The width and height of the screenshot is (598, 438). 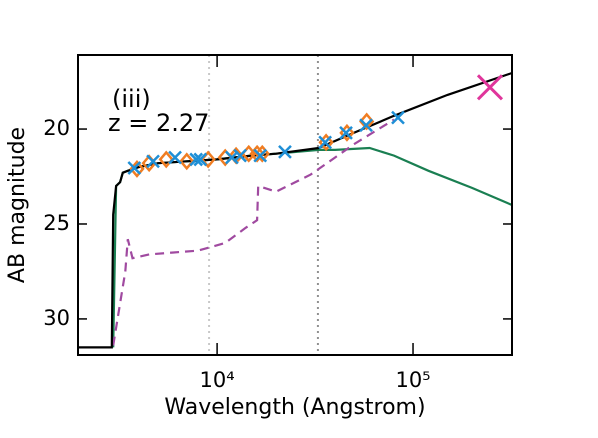 What do you see at coordinates (56, 318) in the screenshot?
I see `y-tick-label: 30` at bounding box center [56, 318].